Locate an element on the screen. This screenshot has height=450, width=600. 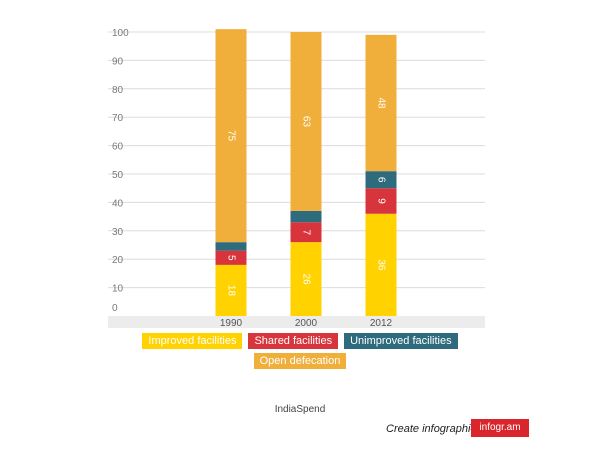
legend-row-2: Open defecation is located at coordinates (300, 361).